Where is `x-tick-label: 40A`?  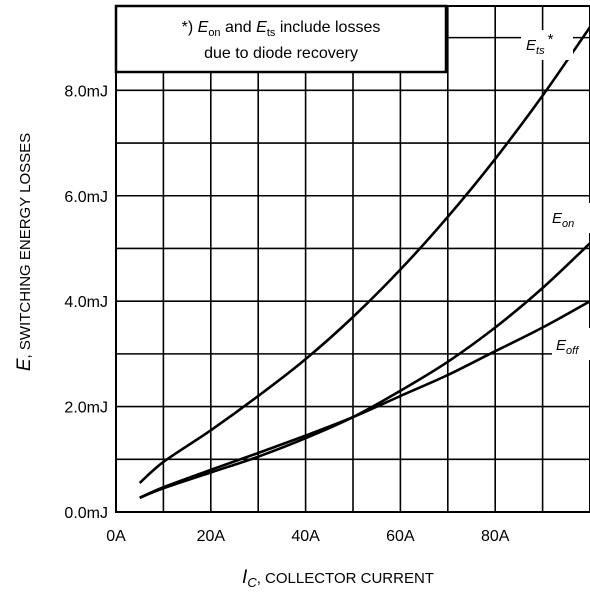
x-tick-label: 40A is located at coordinates (305, 536).